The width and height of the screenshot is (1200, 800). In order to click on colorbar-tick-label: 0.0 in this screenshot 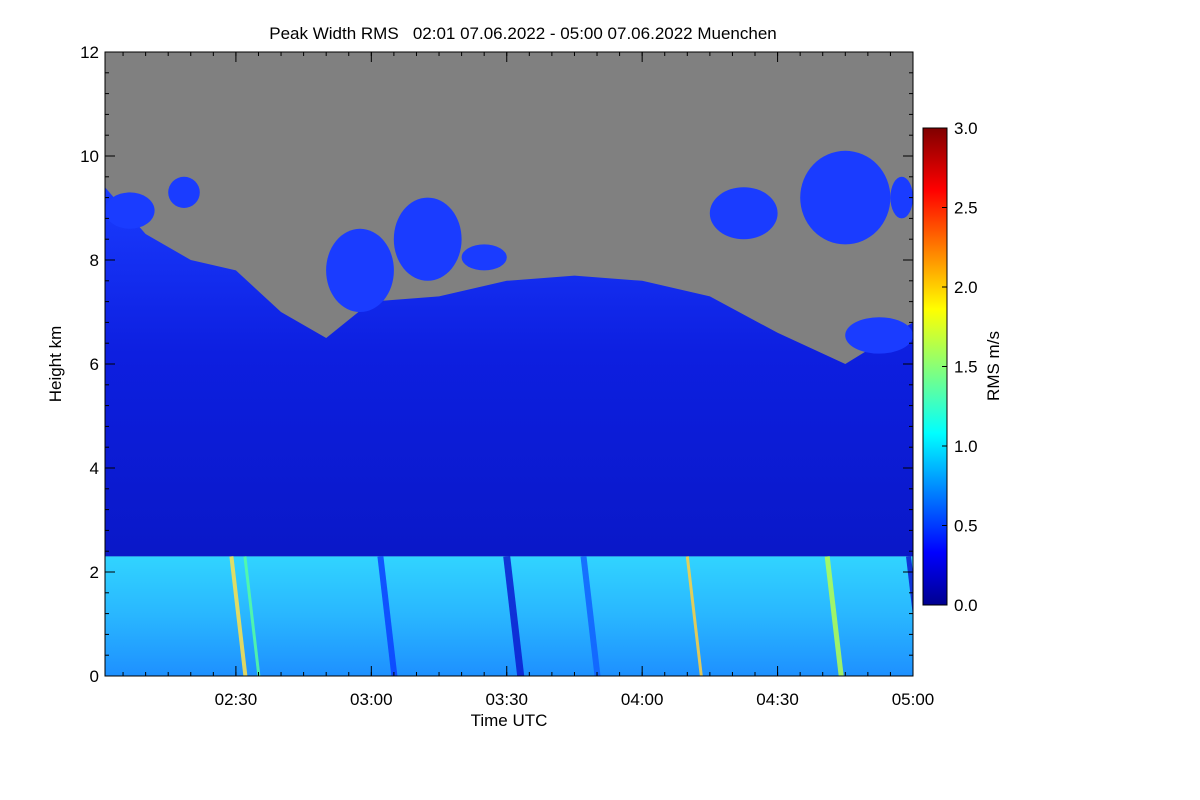, I will do `click(966, 605)`.